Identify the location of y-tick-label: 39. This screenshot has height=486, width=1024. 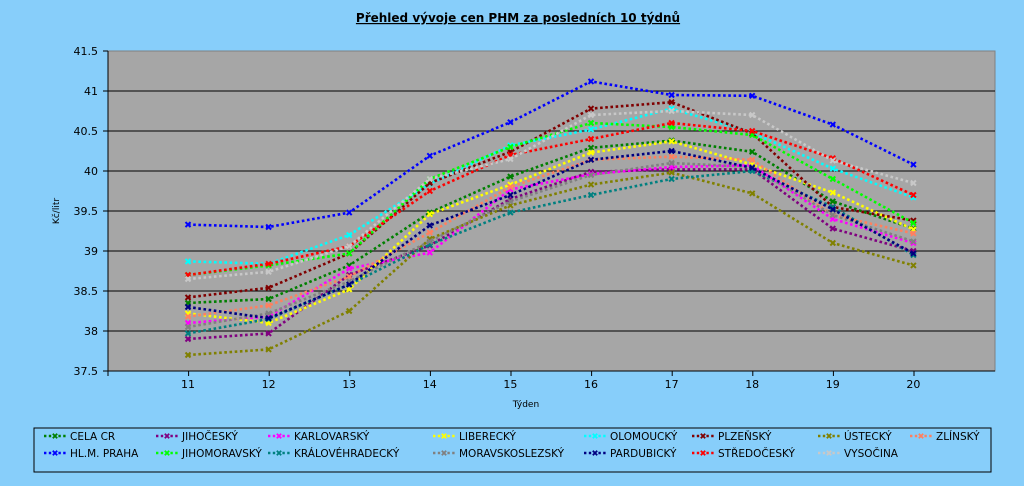
(91, 251).